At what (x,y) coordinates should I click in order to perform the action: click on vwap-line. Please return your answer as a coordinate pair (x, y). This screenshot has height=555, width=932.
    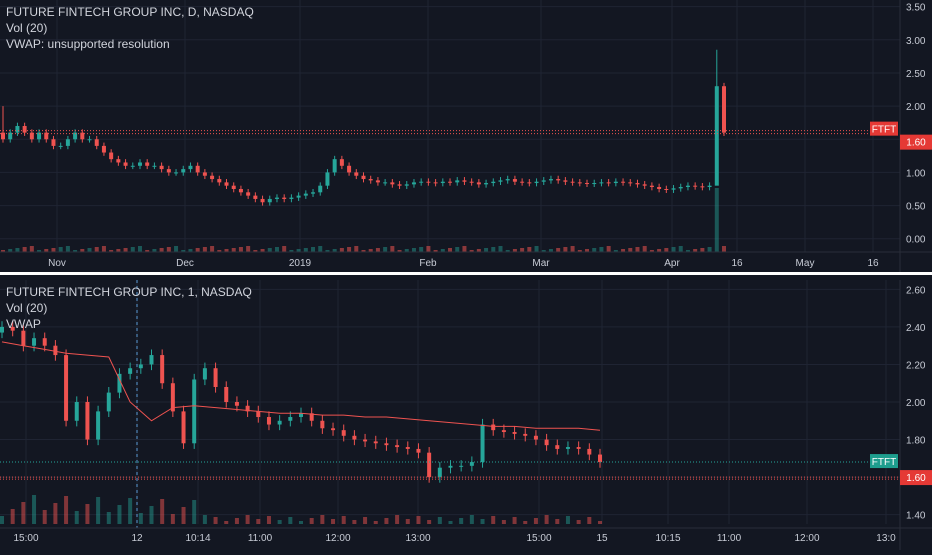
    Looking at the image, I should click on (301, 386).